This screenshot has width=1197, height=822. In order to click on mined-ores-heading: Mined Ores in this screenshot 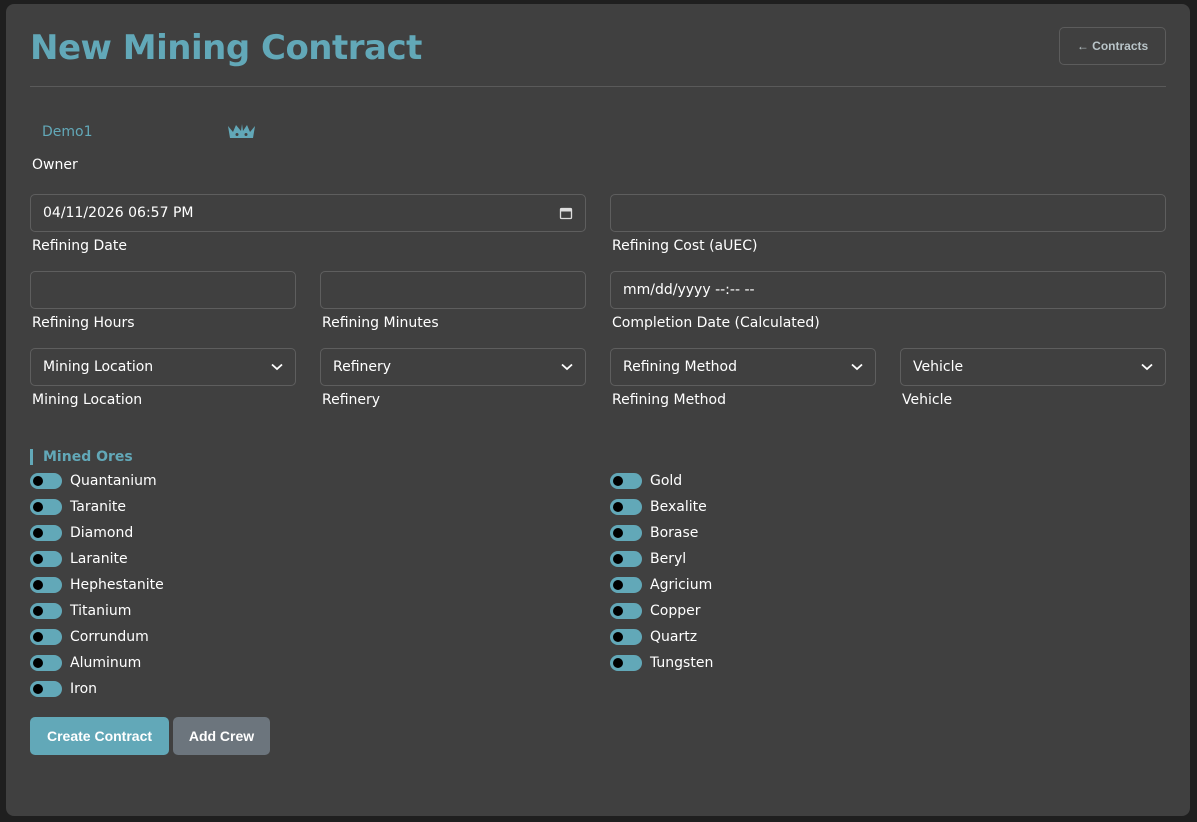, I will do `click(81, 457)`.